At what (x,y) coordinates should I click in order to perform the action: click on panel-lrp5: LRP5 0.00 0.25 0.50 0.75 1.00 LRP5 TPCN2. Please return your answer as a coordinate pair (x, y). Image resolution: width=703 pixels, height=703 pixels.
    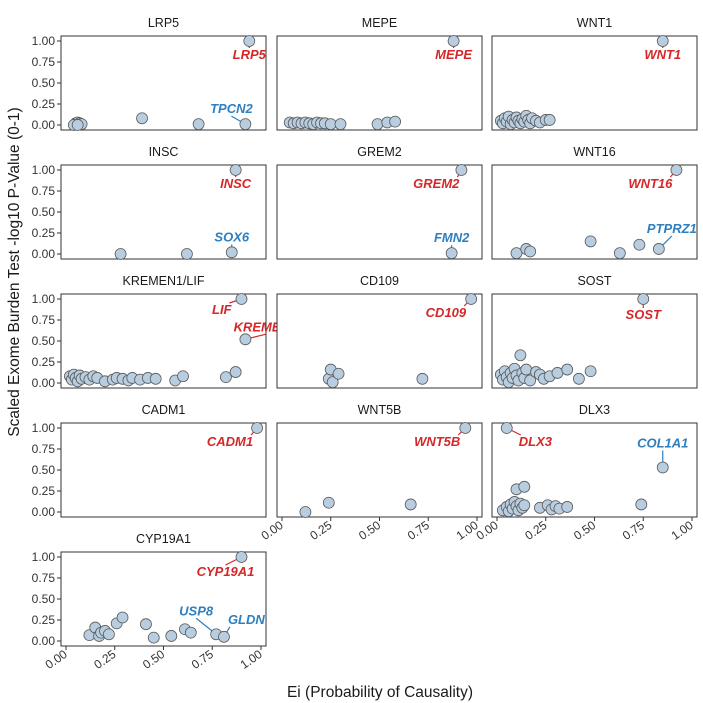
    Looking at the image, I should click on (149, 74).